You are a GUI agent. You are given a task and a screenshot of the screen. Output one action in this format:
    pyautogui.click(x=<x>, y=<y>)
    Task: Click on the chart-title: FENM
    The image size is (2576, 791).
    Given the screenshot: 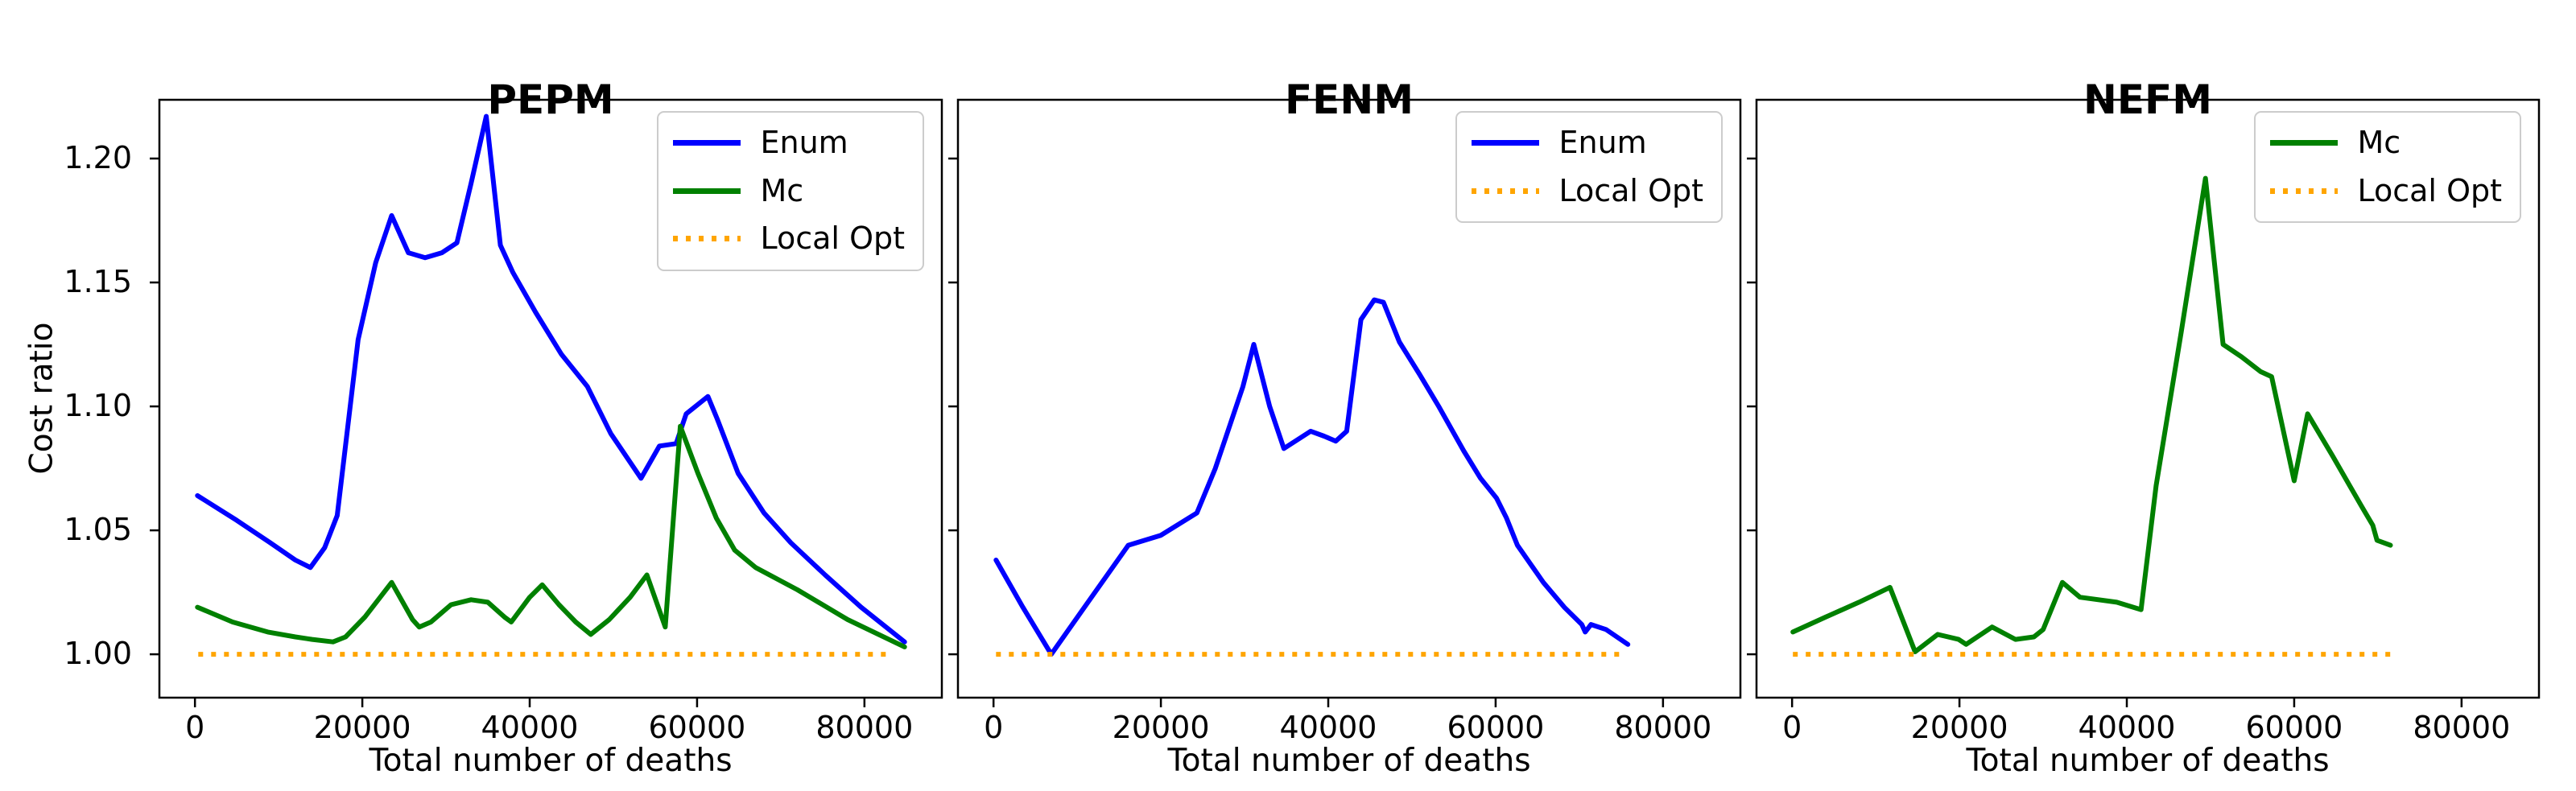 What is the action you would take?
    pyautogui.click(x=1349, y=99)
    